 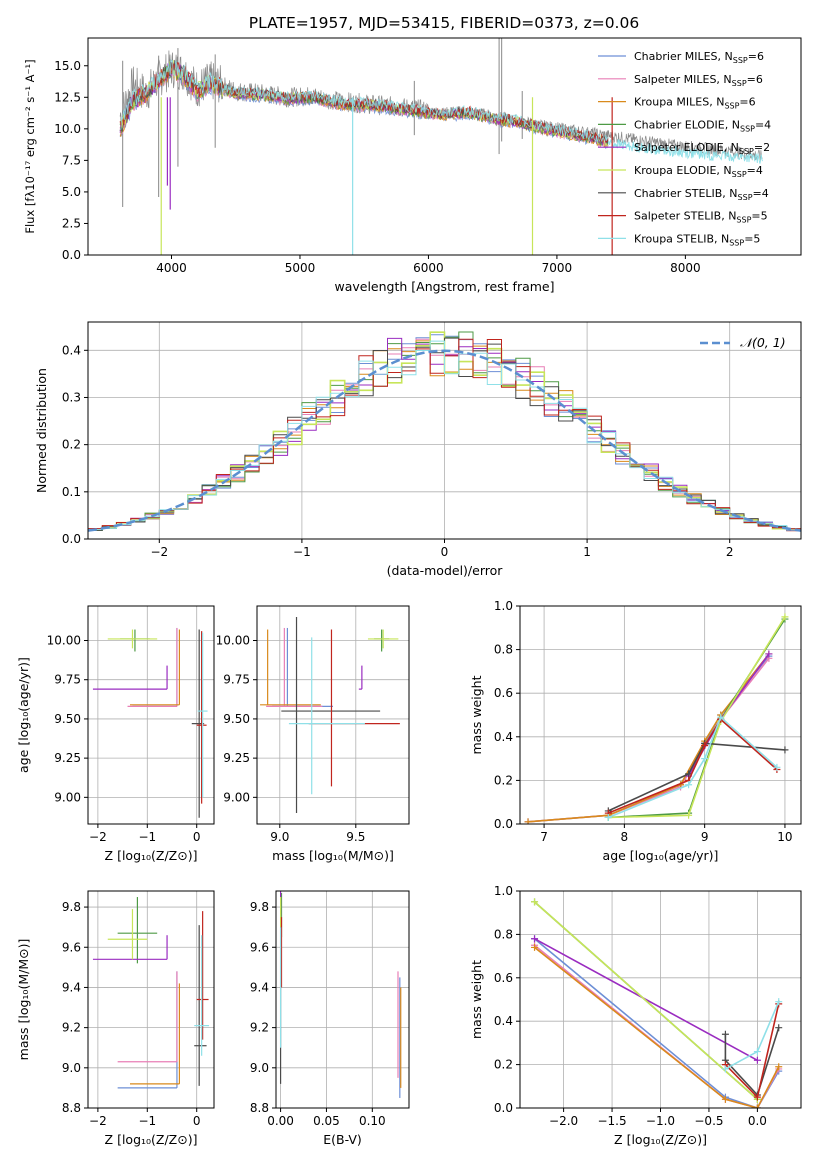 What do you see at coordinates (544, 837) in the screenshot?
I see `x-tick-label: 7` at bounding box center [544, 837].